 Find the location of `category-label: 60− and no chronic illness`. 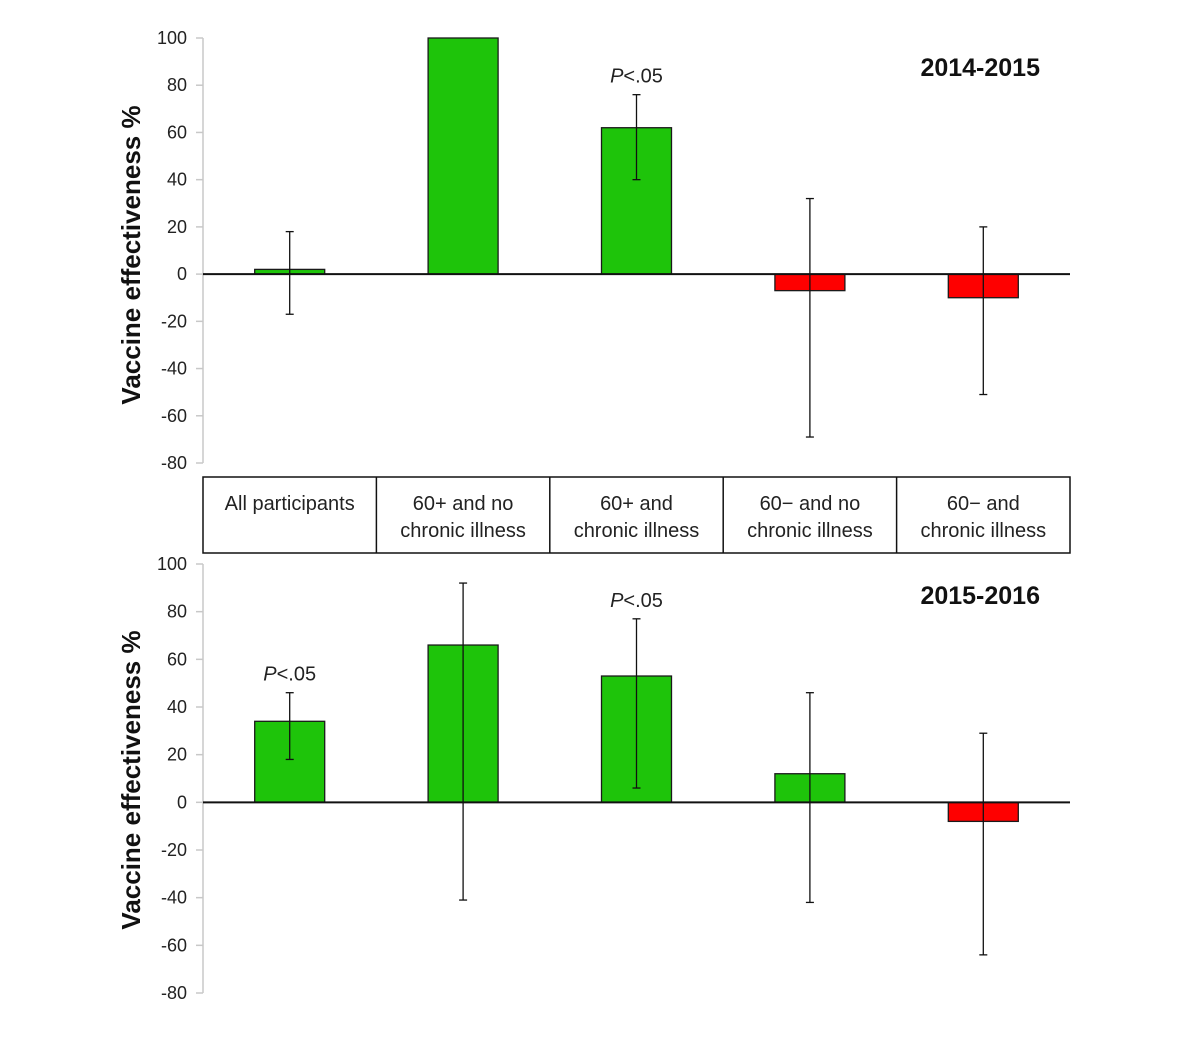

category-label: 60− and no chronic illness is located at coordinates (810, 517).